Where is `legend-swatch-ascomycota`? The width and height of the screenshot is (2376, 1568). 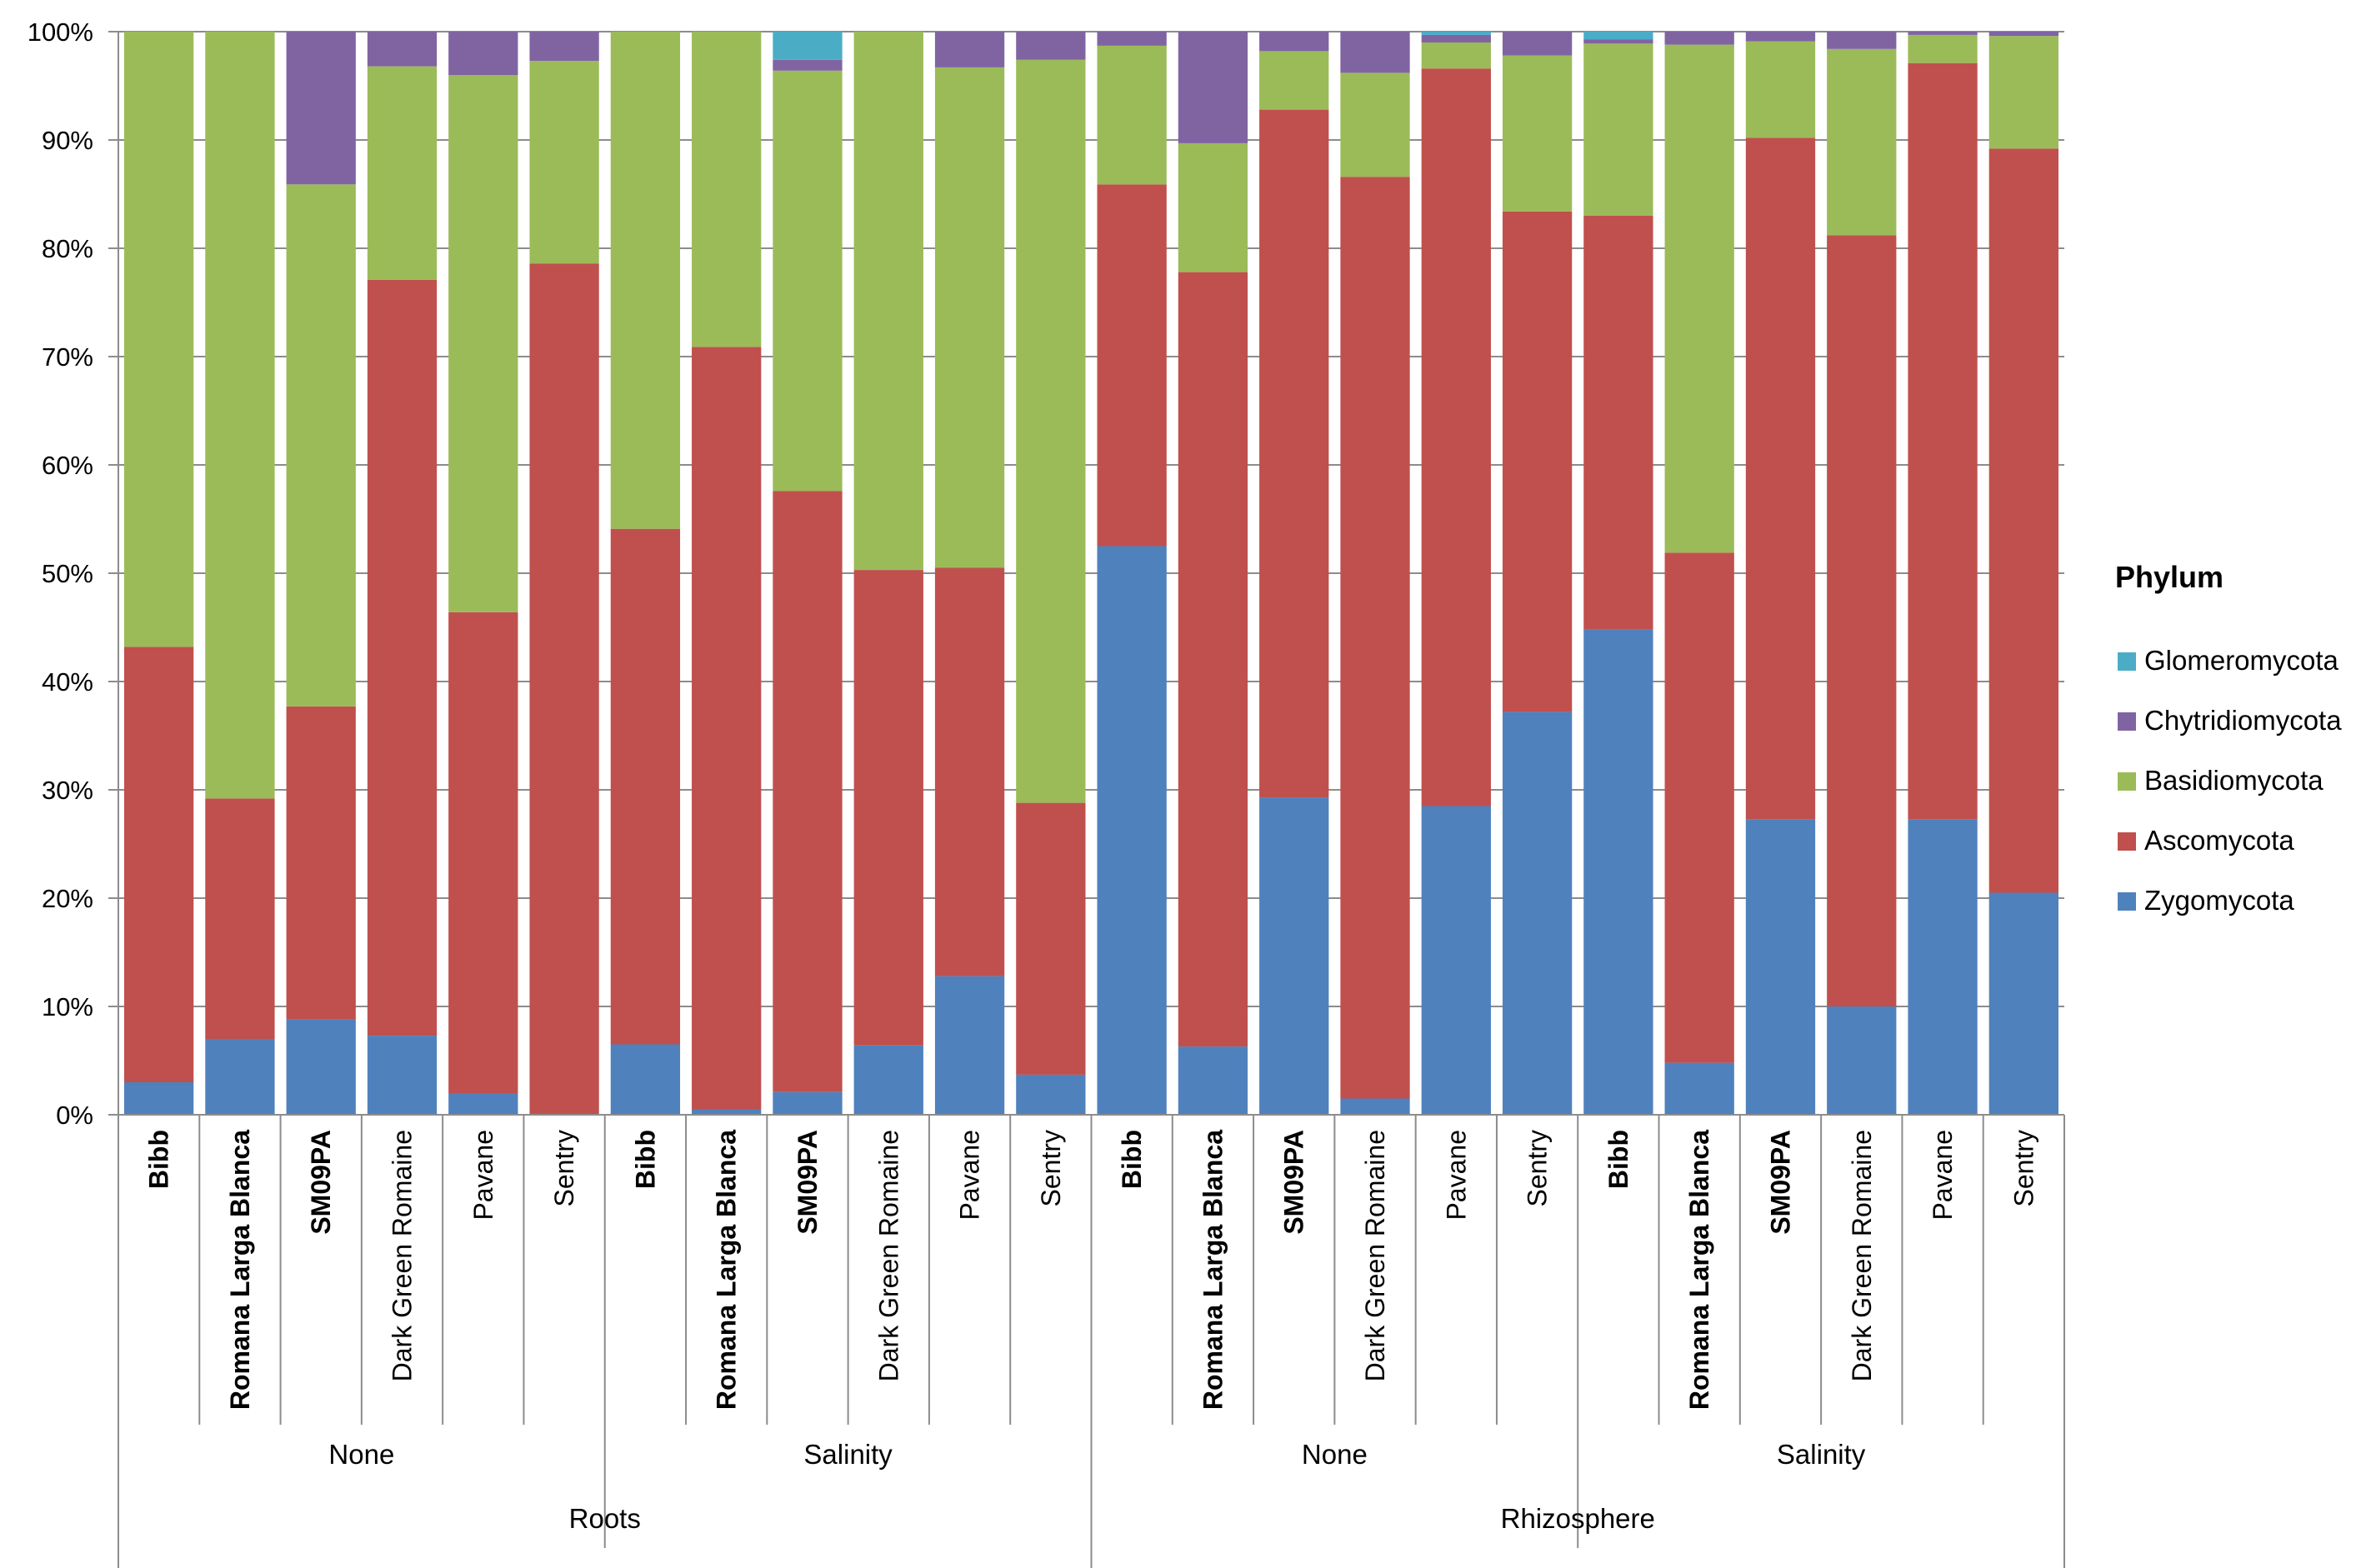 legend-swatch-ascomycota is located at coordinates (2127, 841).